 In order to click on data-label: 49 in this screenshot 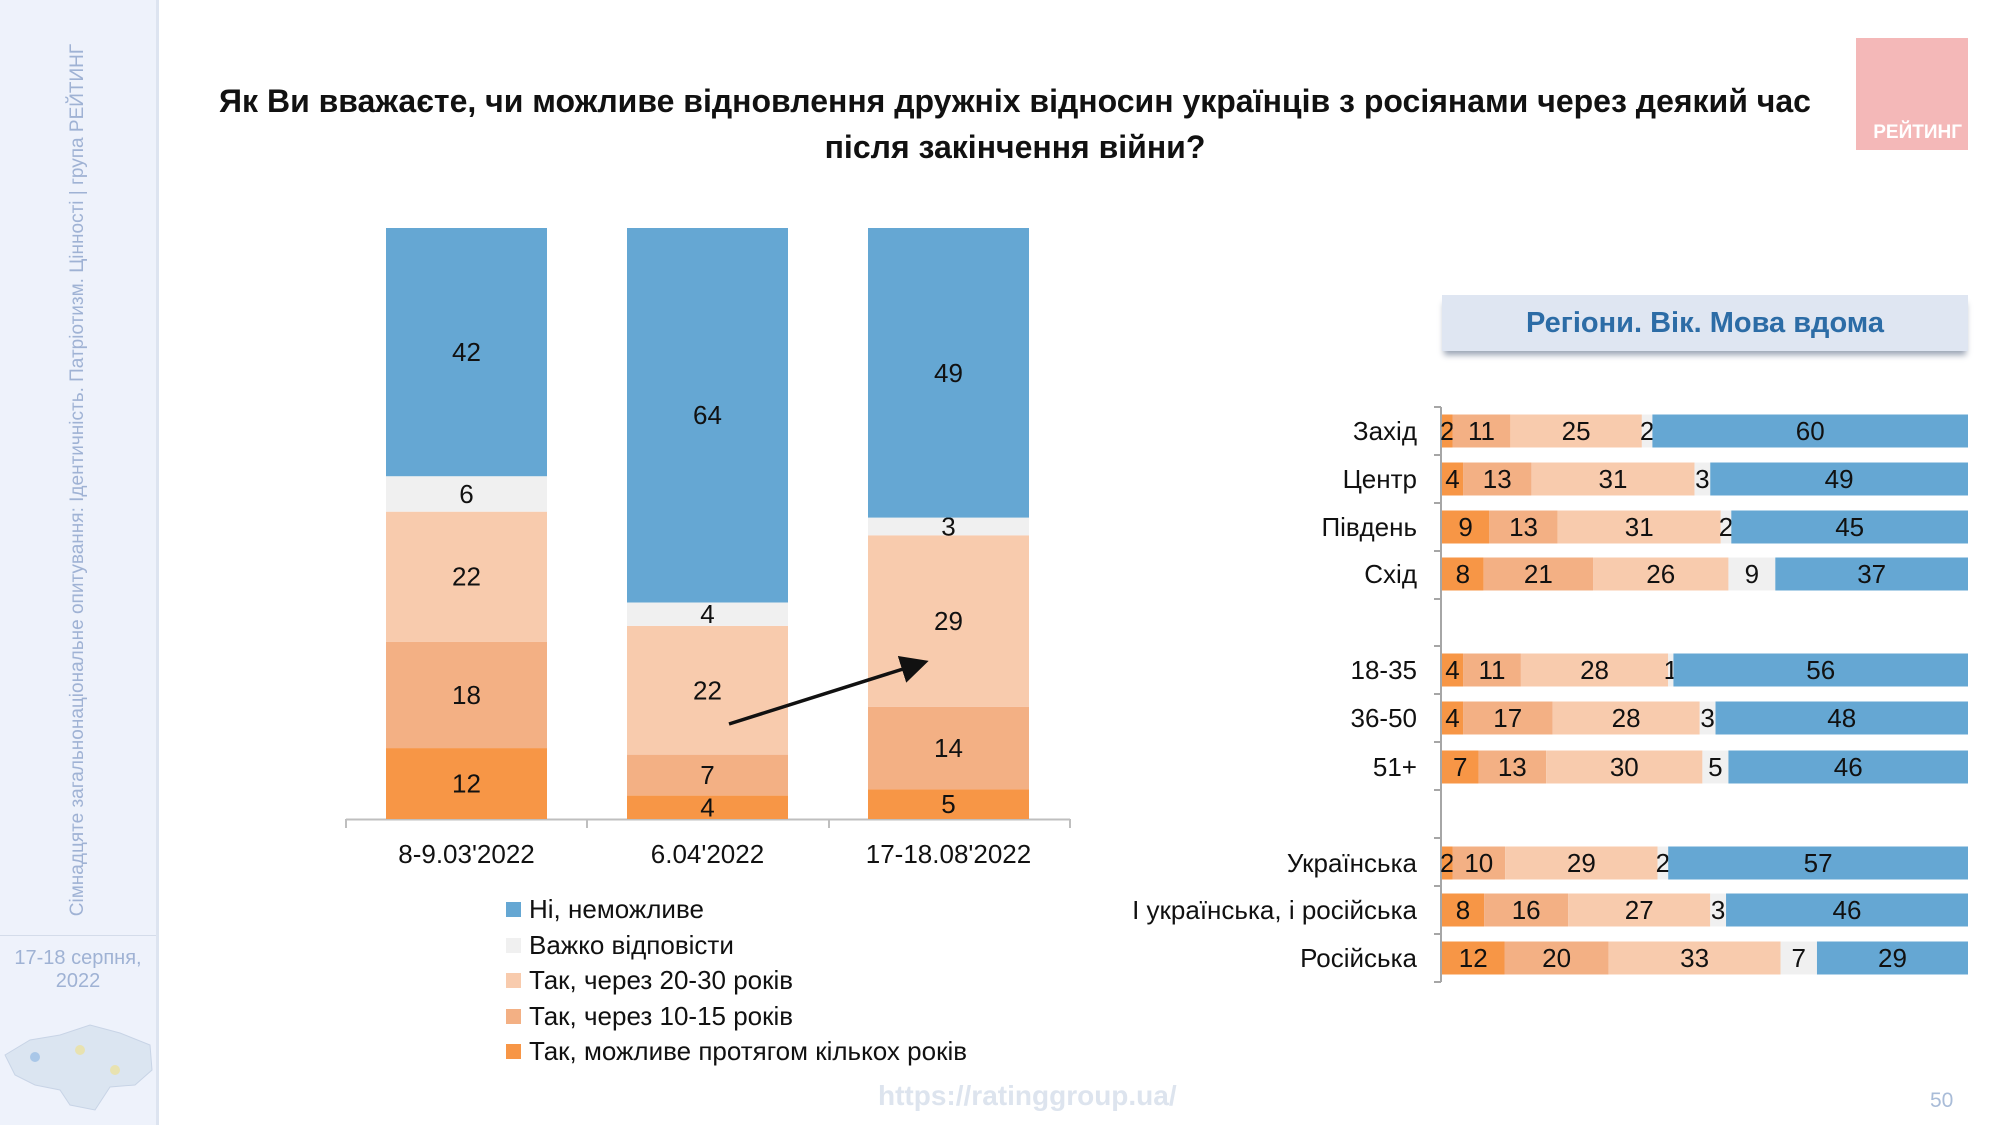, I will do `click(948, 373)`.